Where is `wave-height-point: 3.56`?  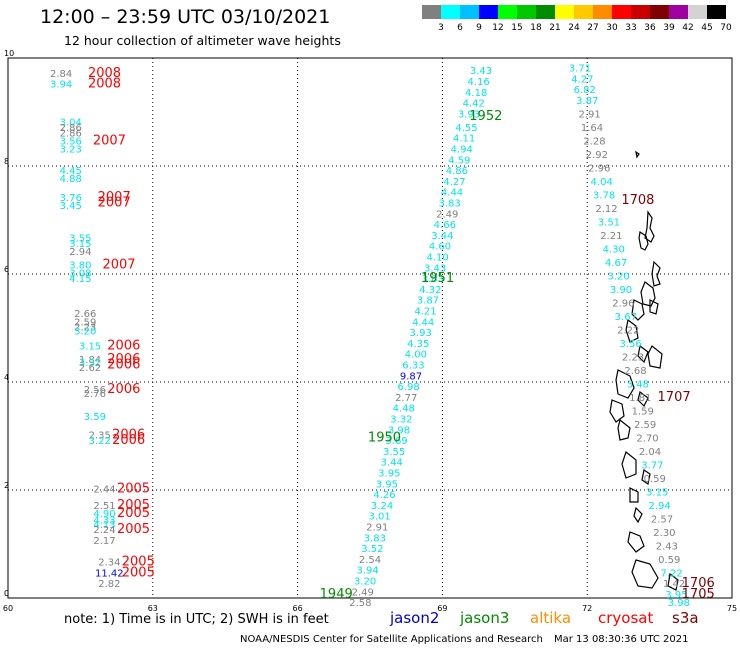
wave-height-point: 3.56 is located at coordinates (71, 141).